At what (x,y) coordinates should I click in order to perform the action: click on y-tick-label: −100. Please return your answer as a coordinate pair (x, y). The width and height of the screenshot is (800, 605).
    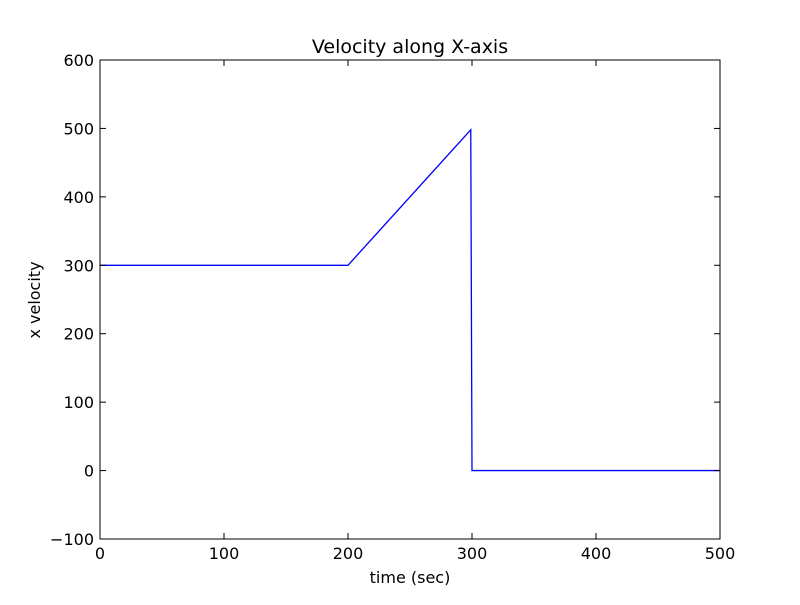
    Looking at the image, I should click on (72, 539).